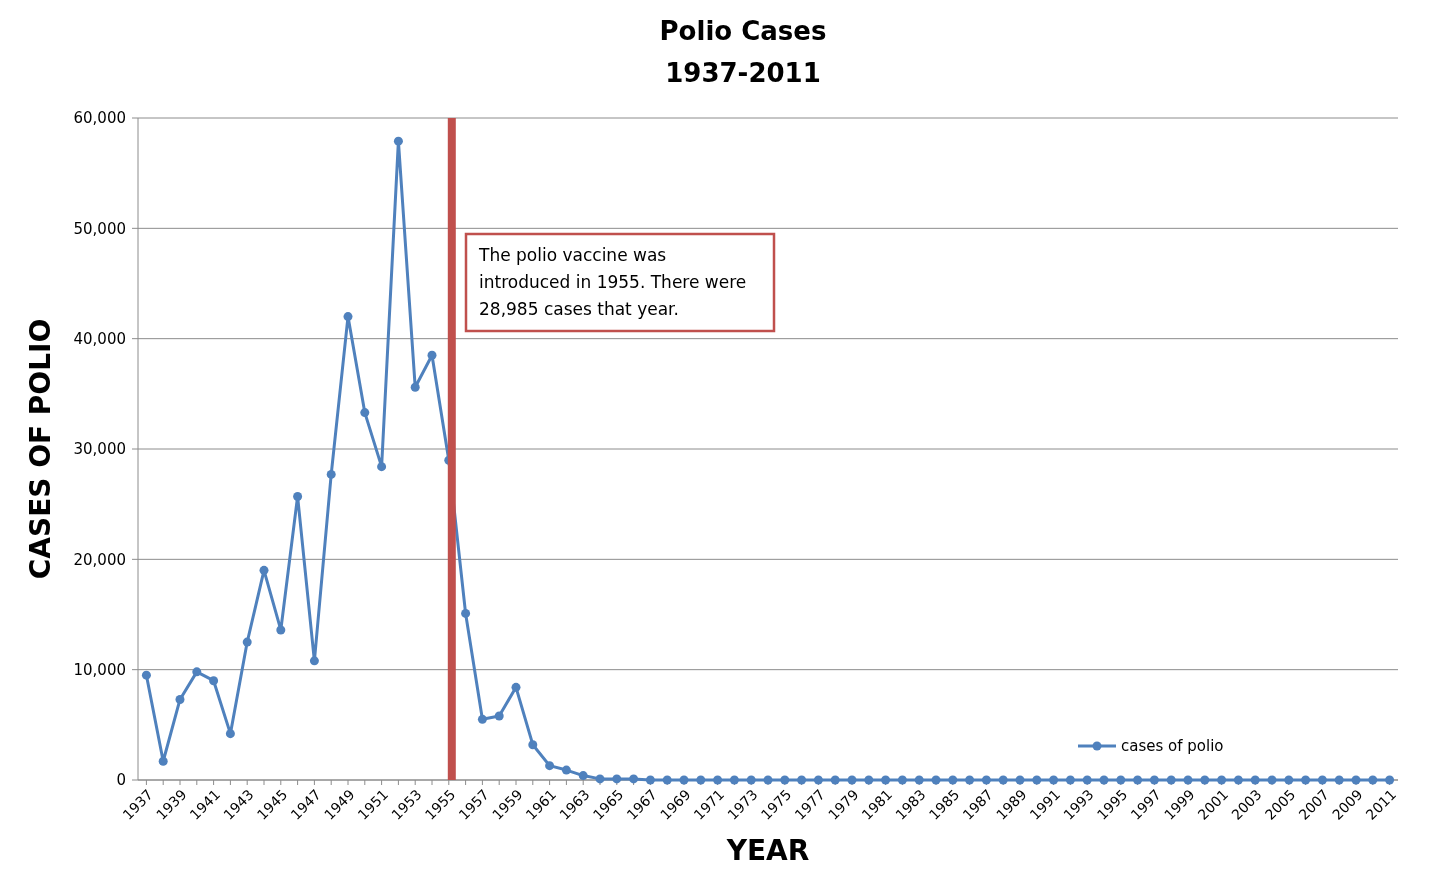 This screenshot has height=876, width=1447. I want to click on y-tick-label: 60,000, so click(99, 118).